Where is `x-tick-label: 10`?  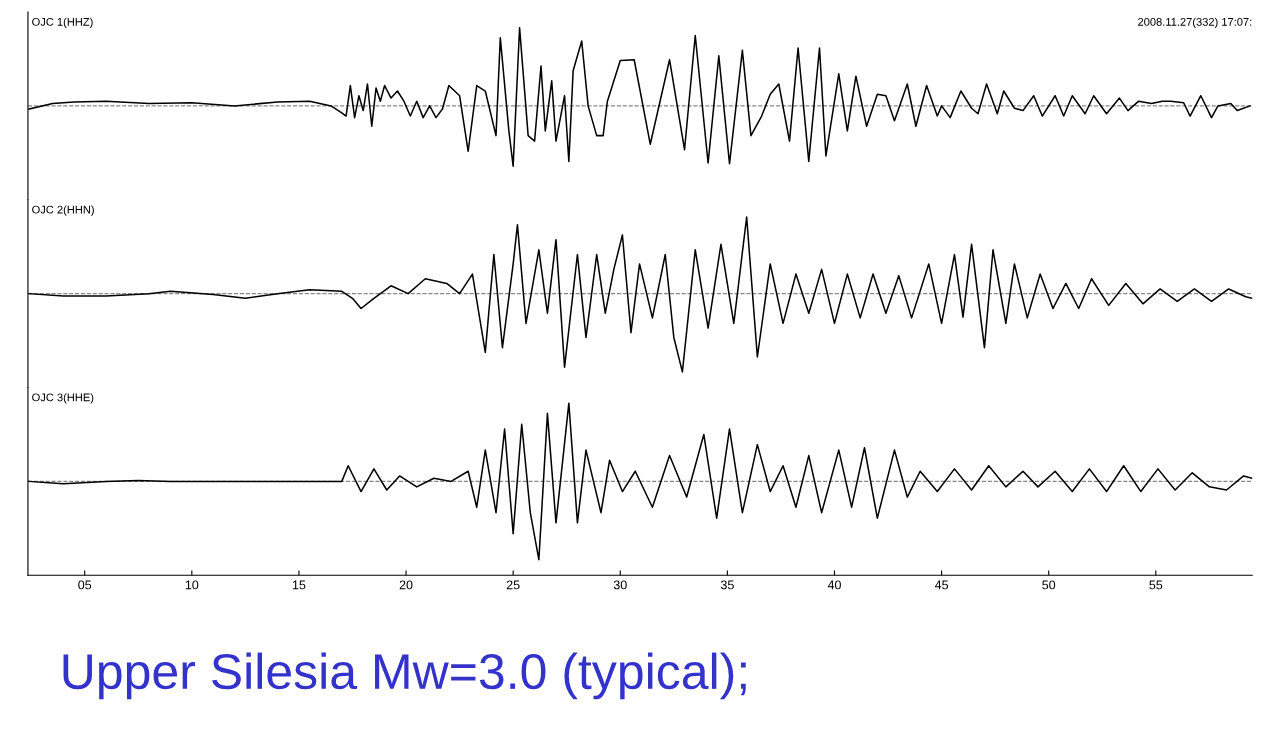
x-tick-label: 10 is located at coordinates (192, 585).